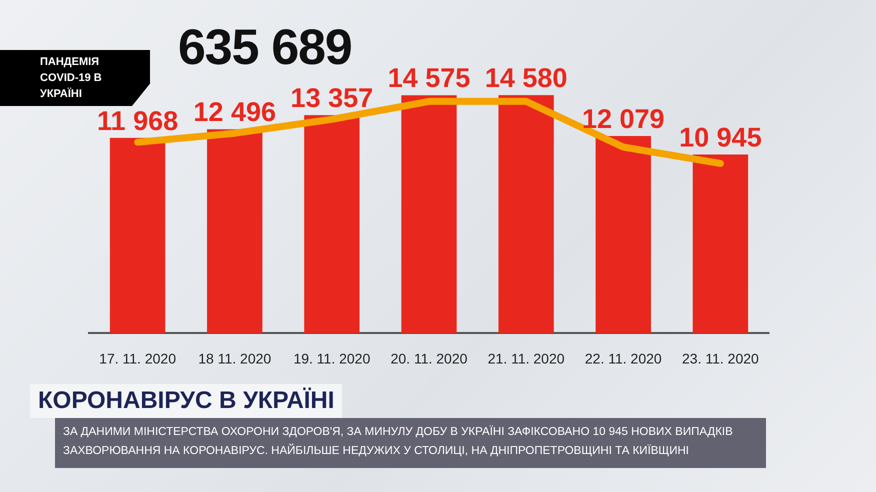  I want to click on x-tick-label: 22. 11. 2020, so click(623, 358).